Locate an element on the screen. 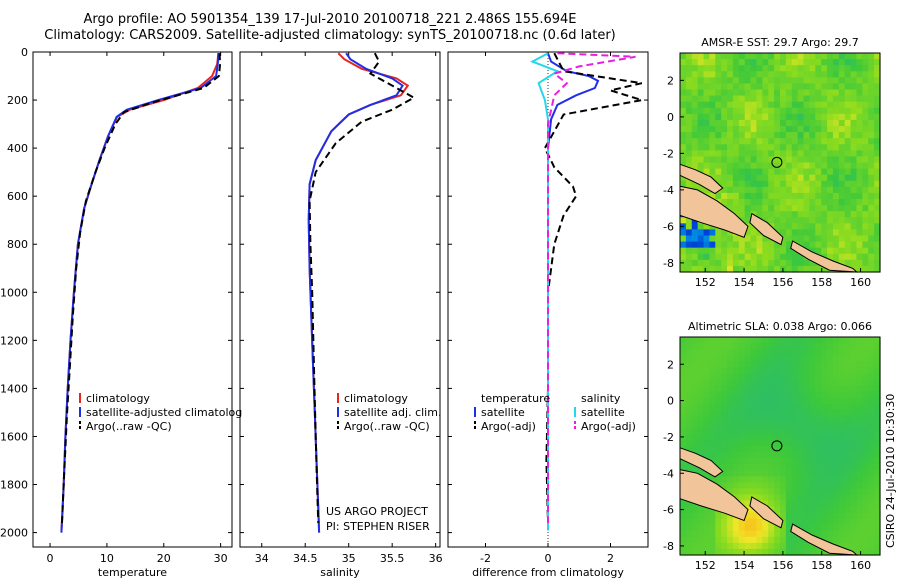 This screenshot has height=580, width=900. y-tick-label: 0 is located at coordinates (670, 117).